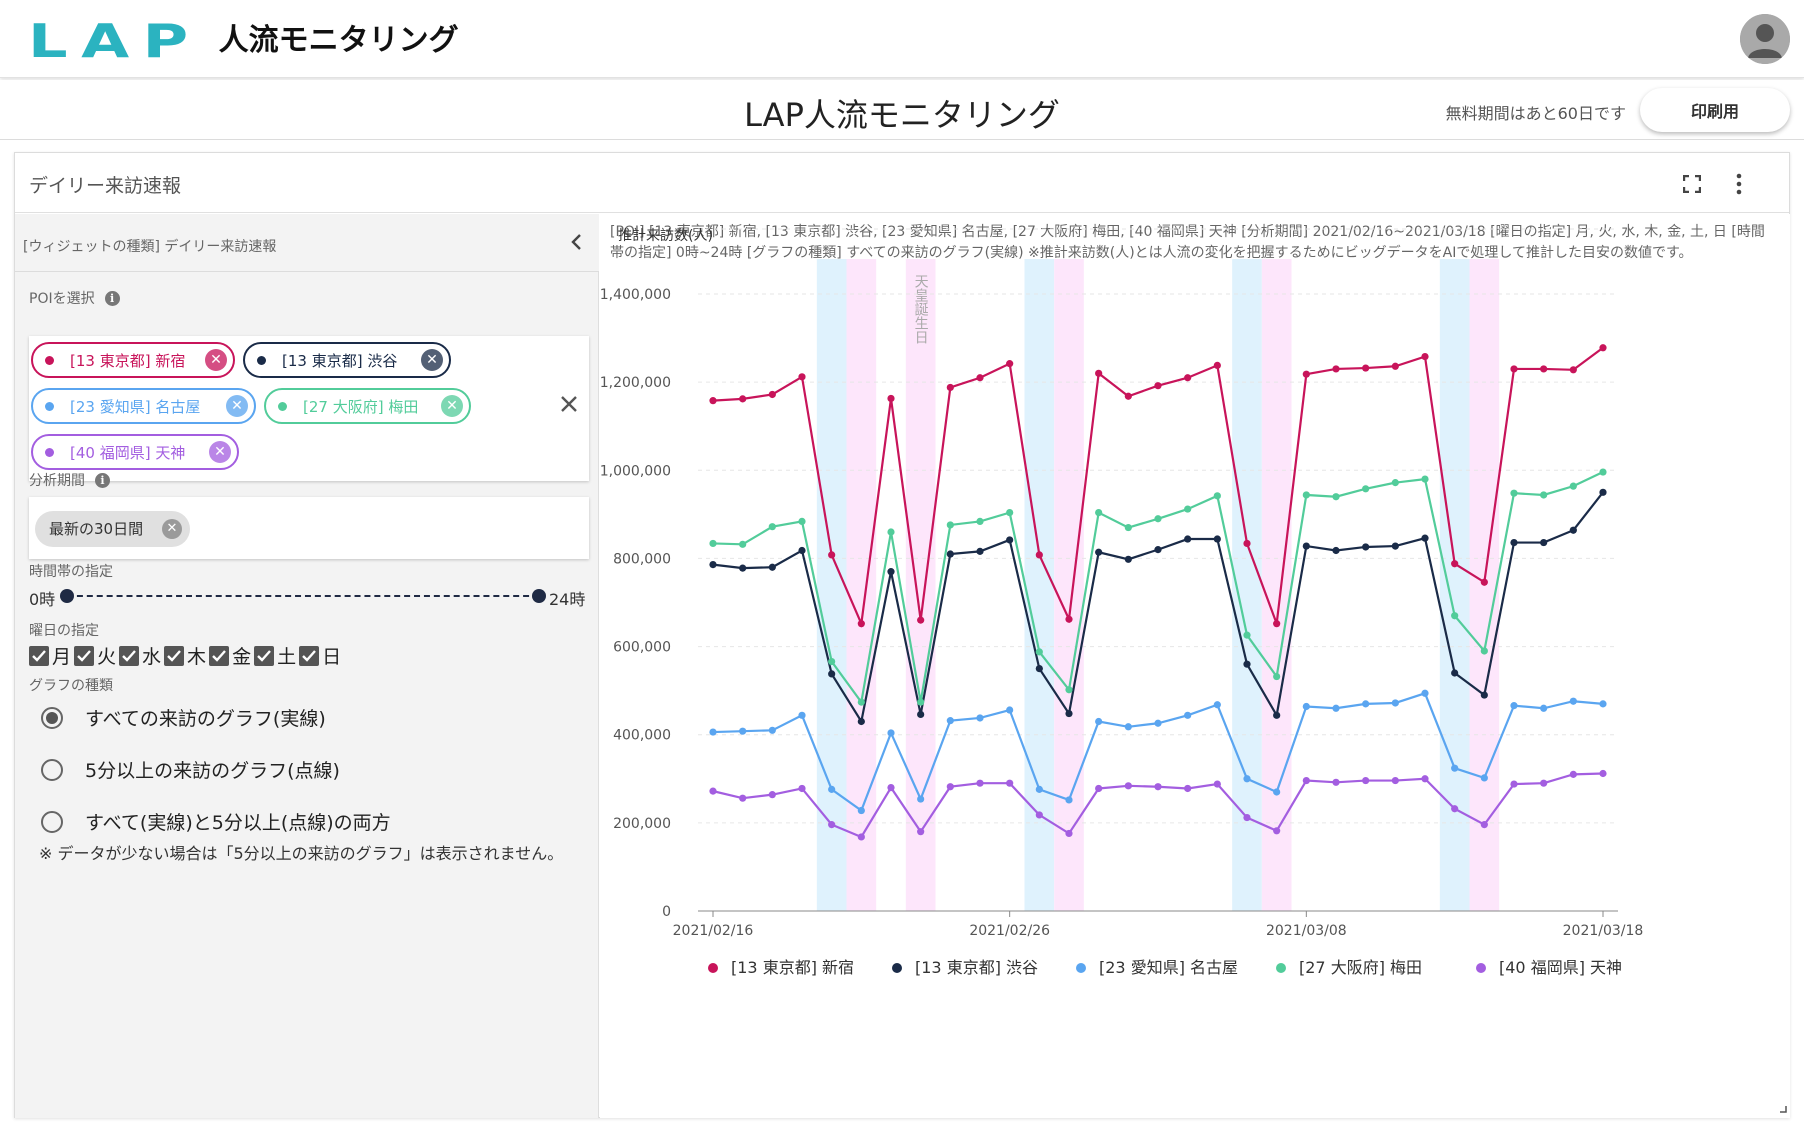  What do you see at coordinates (569, 404) in the screenshot?
I see `clear-all-close-icon` at bounding box center [569, 404].